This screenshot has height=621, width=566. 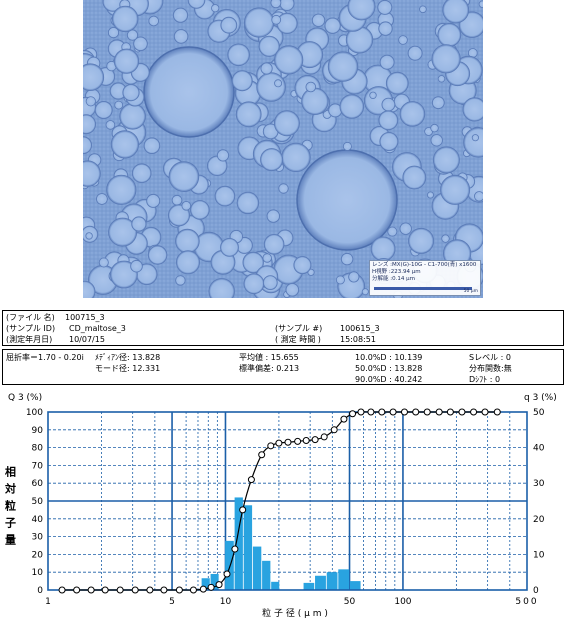 What do you see at coordinates (31, 328) in the screenshot?
I see `sample-id-label: (サンプル ID)` at bounding box center [31, 328].